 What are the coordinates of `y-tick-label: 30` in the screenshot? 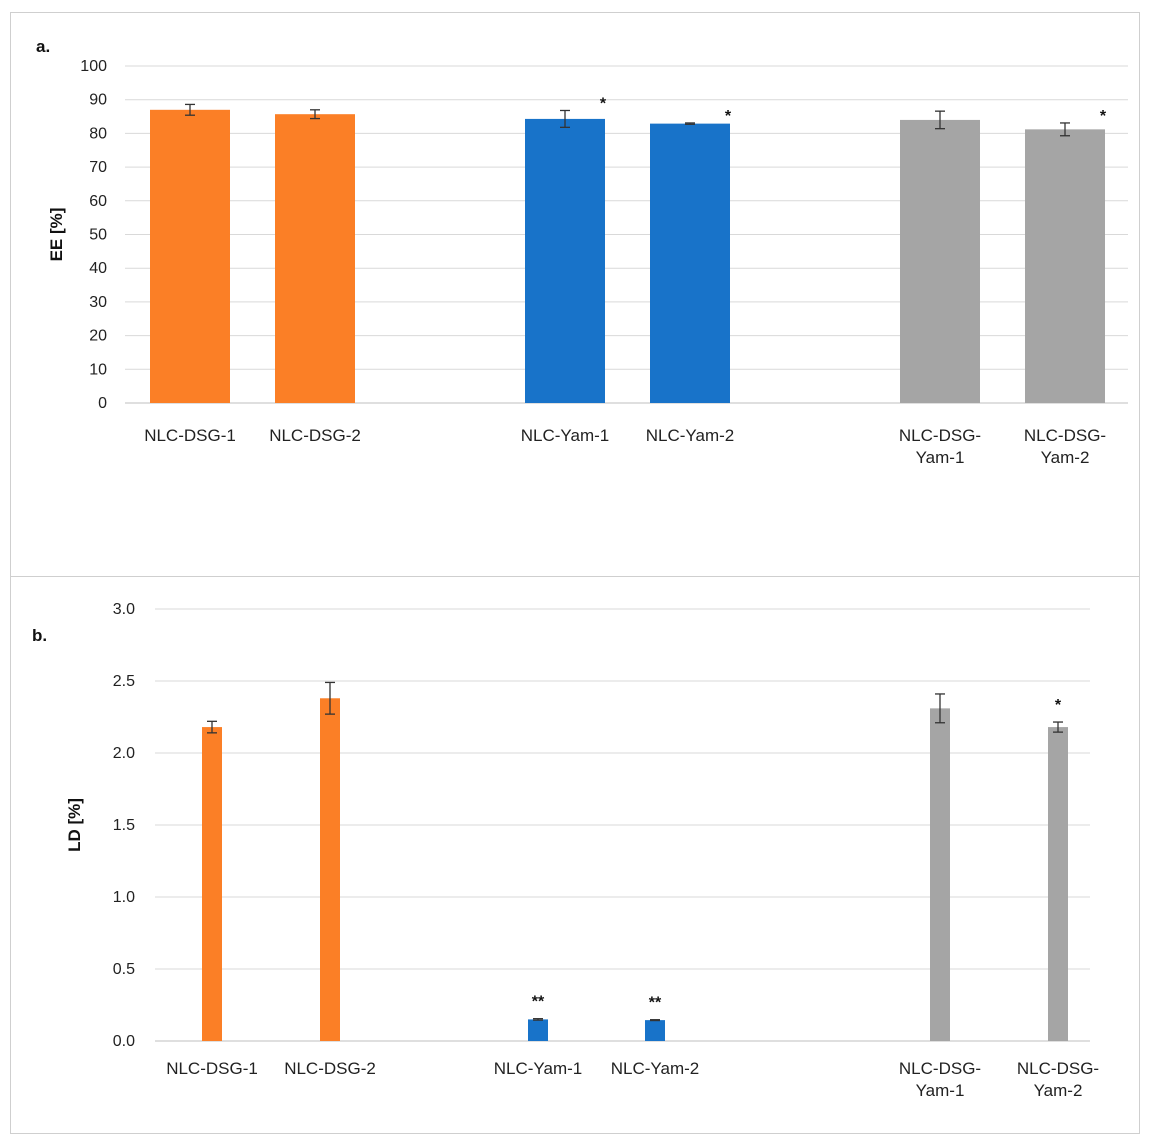 It's located at (98, 302).